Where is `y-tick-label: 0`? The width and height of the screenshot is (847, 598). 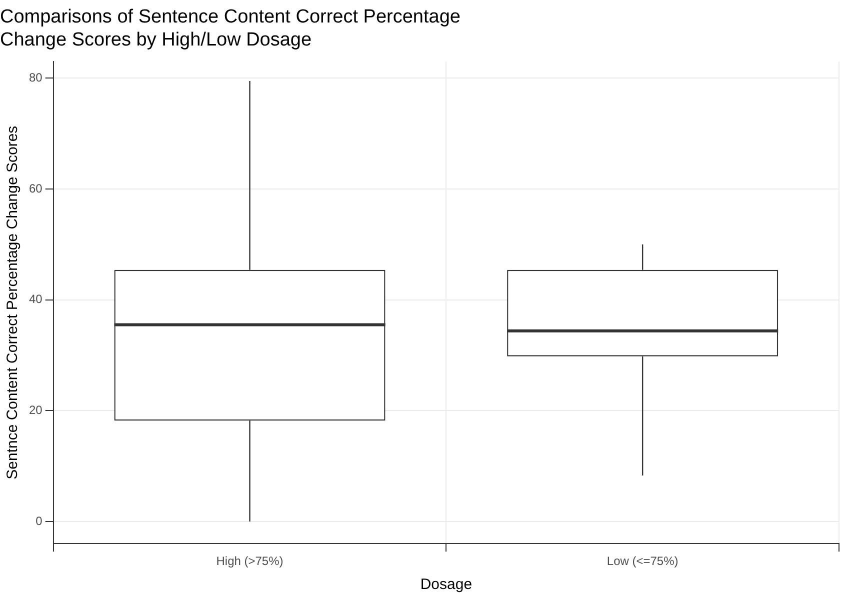 y-tick-label: 0 is located at coordinates (39, 521).